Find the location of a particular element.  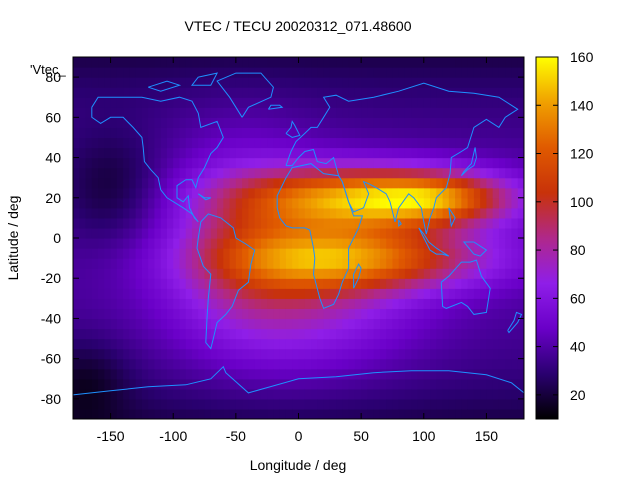

x-tick-label: -100 is located at coordinates (173, 436).